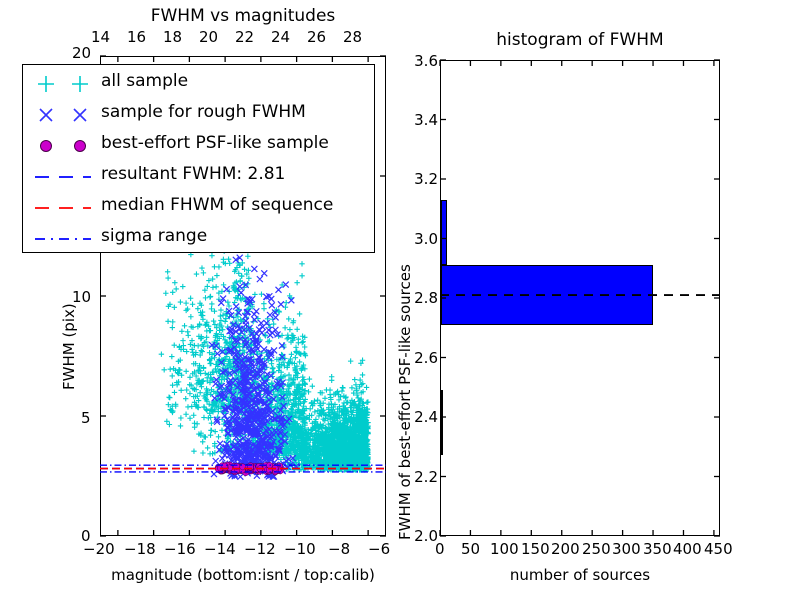  I want to click on left-bottom-tick-labels: −20 −18 −16 −14 −12 −10 −8 −6, so click(236, 550).